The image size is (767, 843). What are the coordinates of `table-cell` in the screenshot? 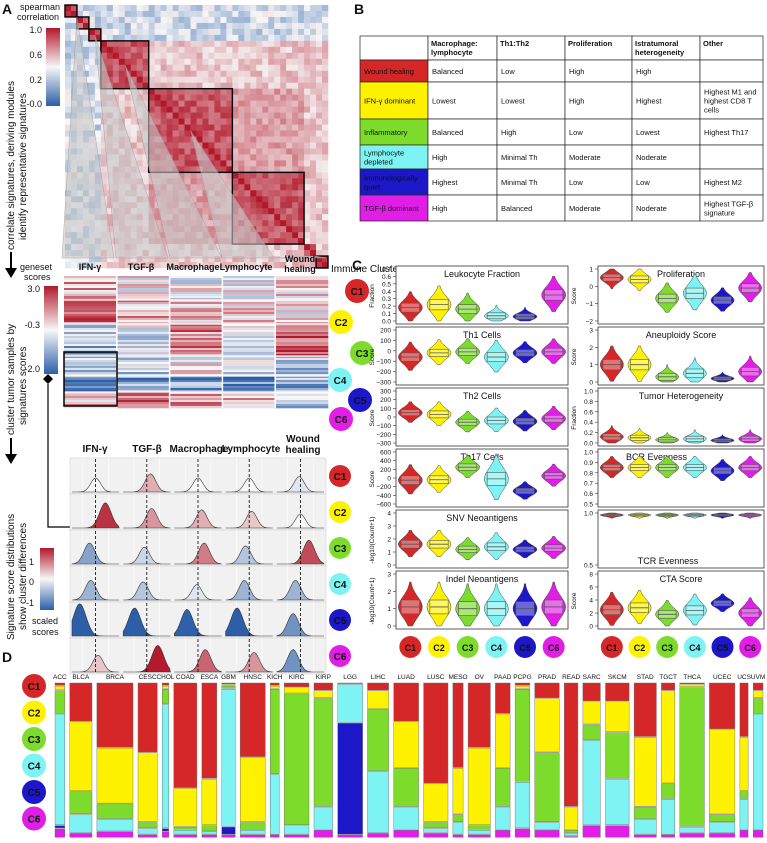 It's located at (462, 100).